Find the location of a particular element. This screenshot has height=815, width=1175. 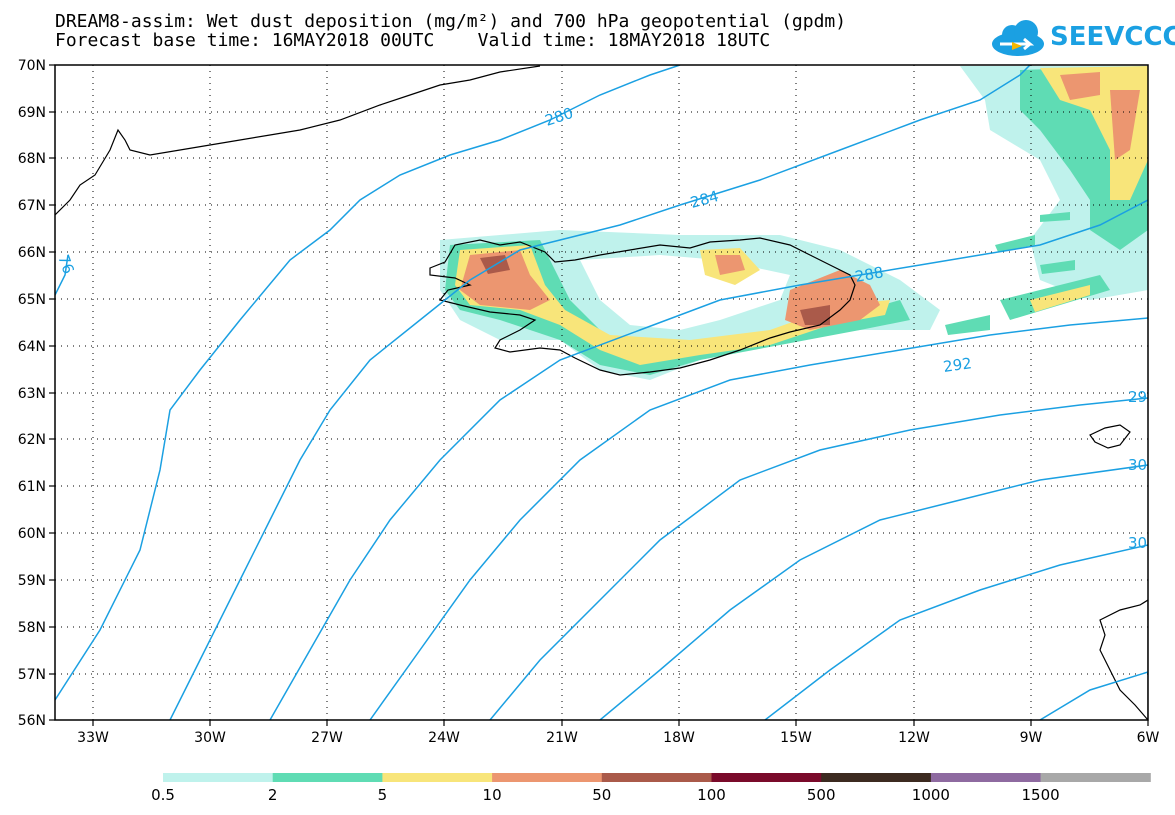

legend-label: 10 is located at coordinates (492, 795).